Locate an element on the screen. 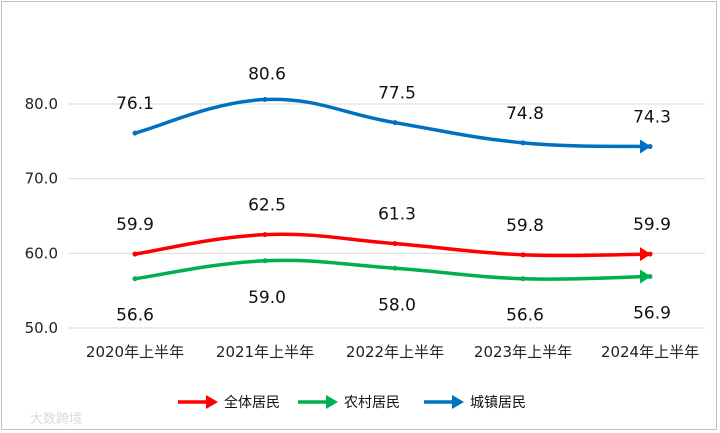 This screenshot has width=720, height=433. data-label: 62.5 is located at coordinates (267, 206).